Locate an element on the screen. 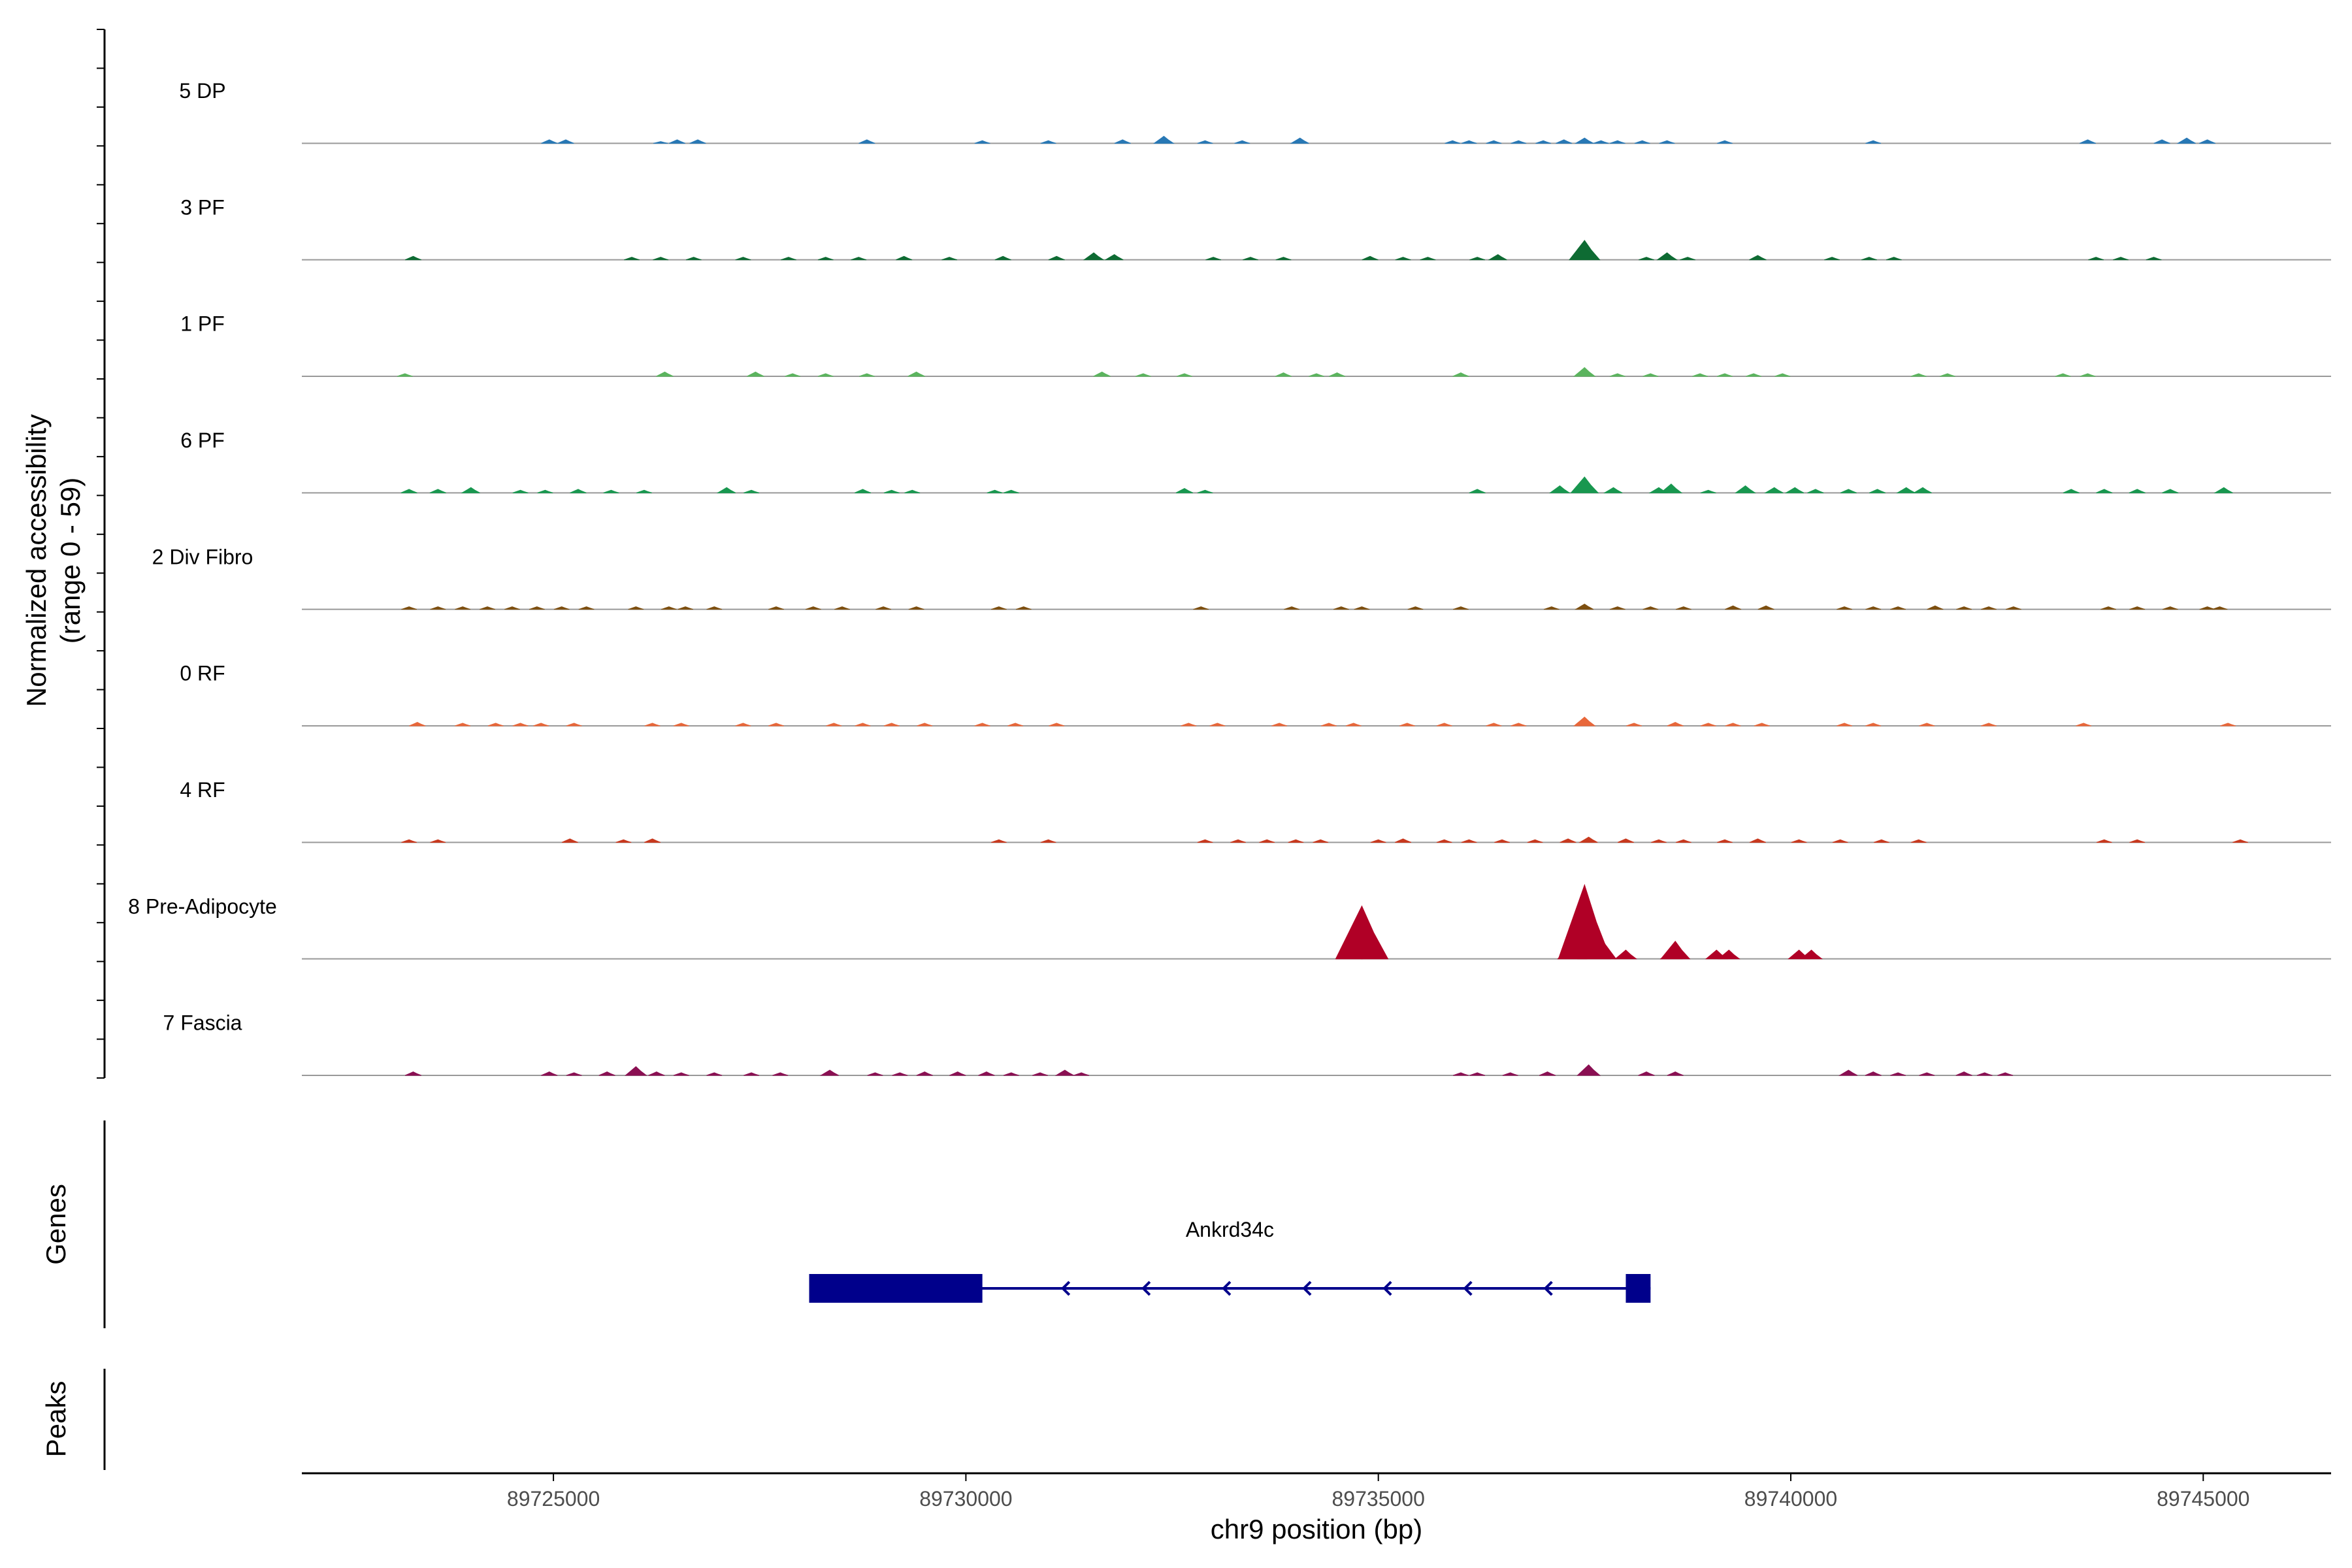  track-label: 6 PF is located at coordinates (202, 440).